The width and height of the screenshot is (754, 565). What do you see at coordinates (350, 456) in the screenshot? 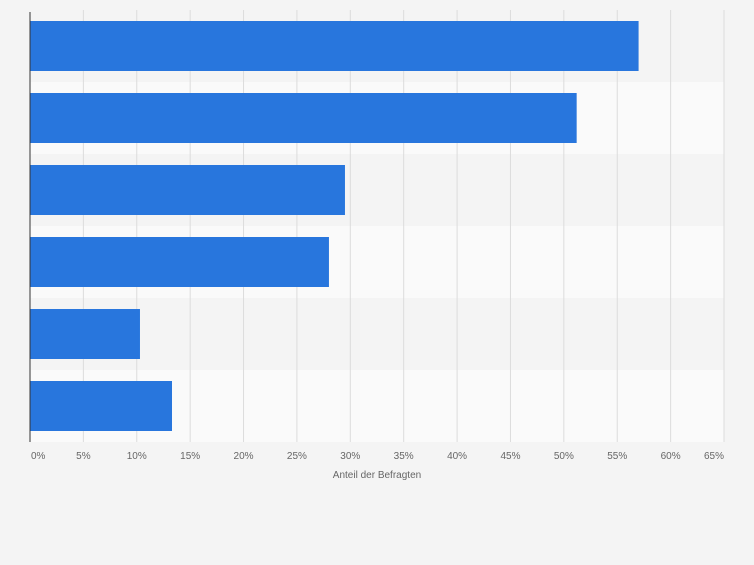
I see `x-tick-label: 30%` at bounding box center [350, 456].